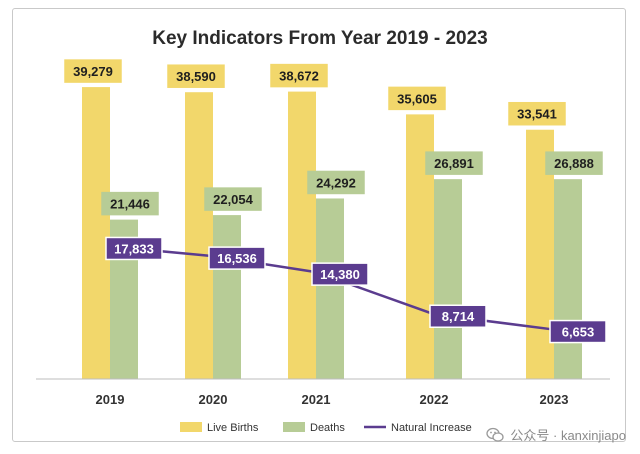 The width and height of the screenshot is (640, 454). I want to click on data-label-live-births: 38,672, so click(299, 76).